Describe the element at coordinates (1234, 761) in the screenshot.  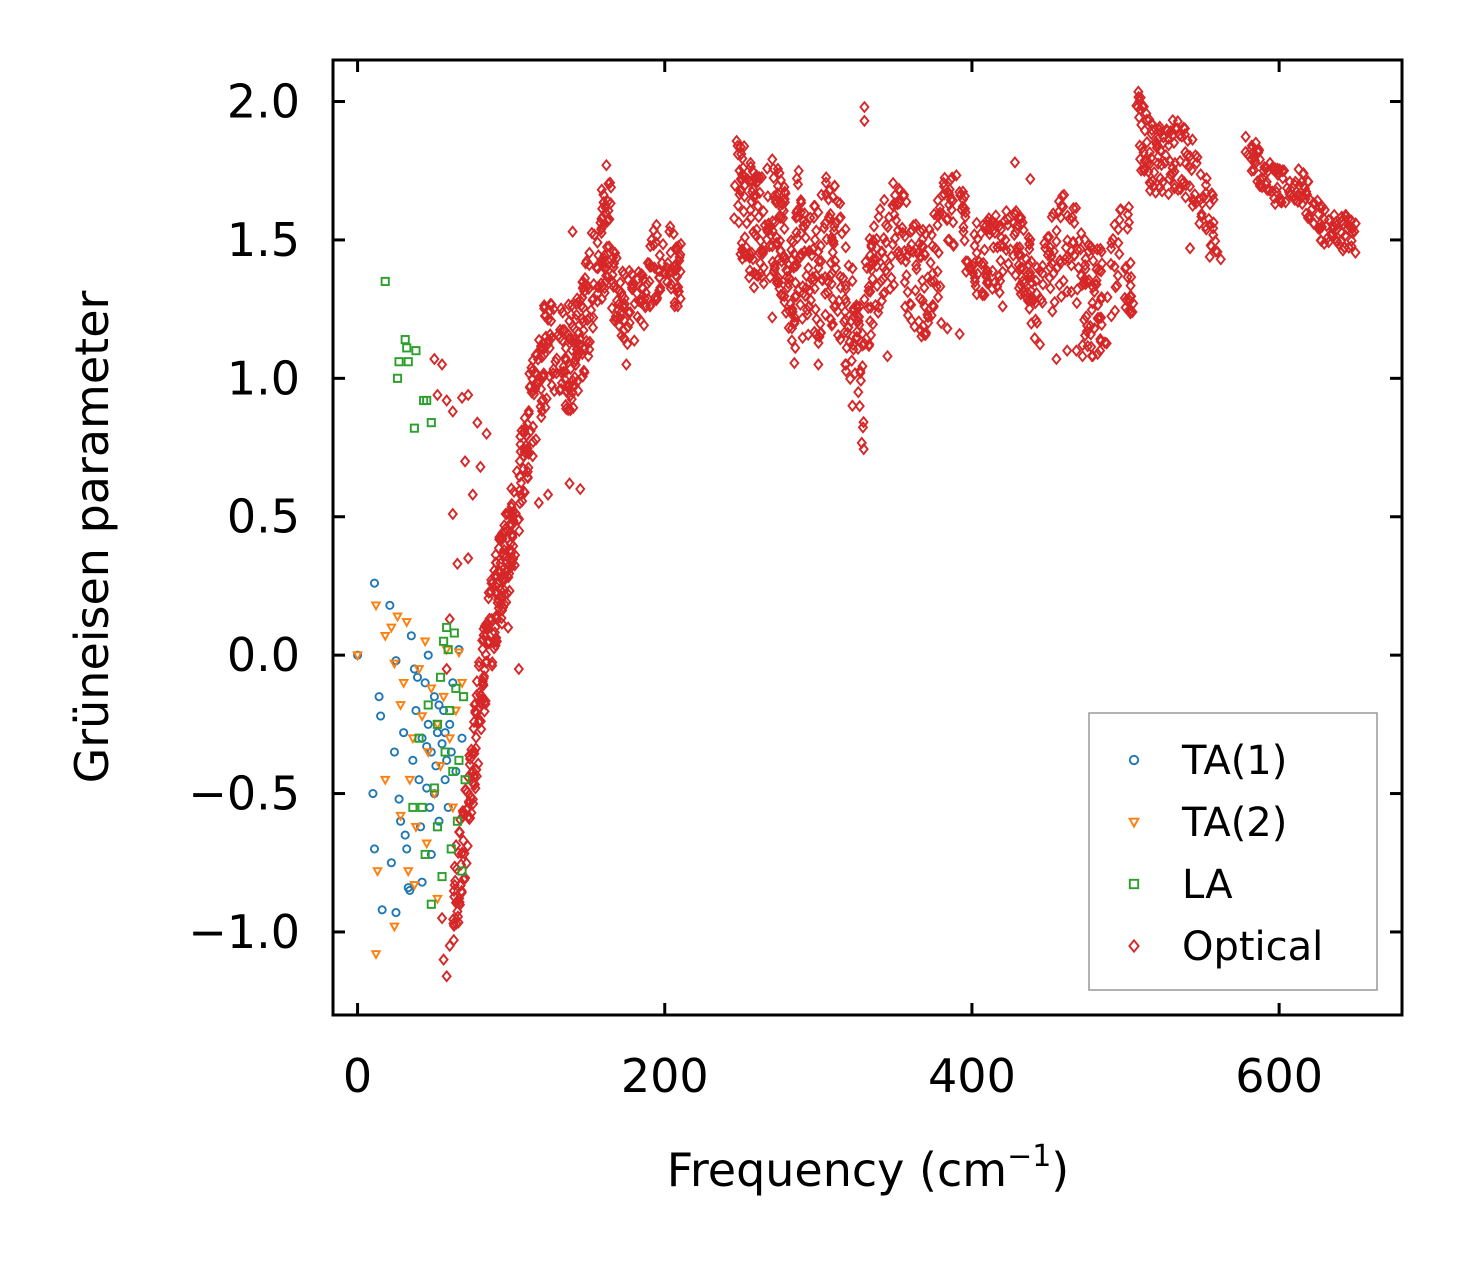
I see `legend-label-ta1: TA(1)` at that location.